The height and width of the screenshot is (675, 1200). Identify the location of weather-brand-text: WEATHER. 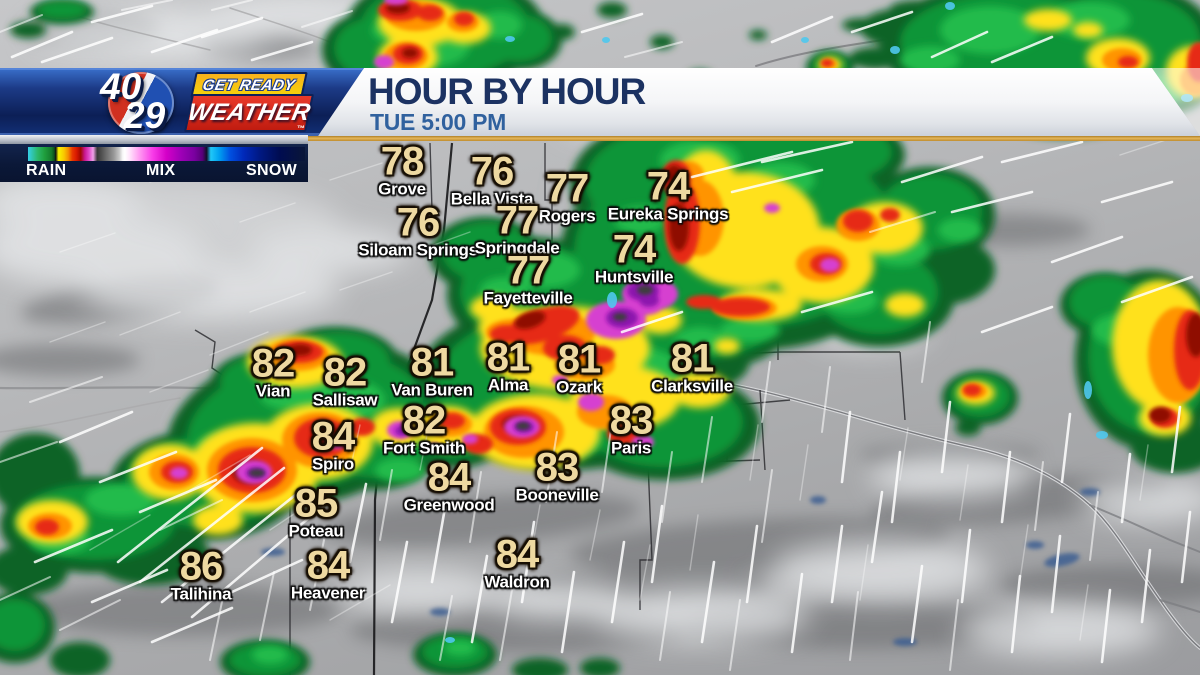
(249, 112).